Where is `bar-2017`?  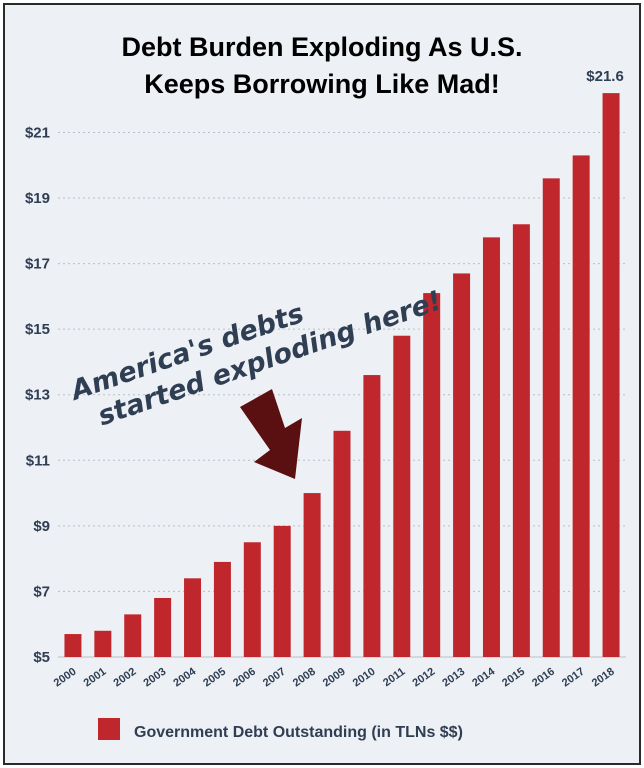
bar-2017 is located at coordinates (581, 406).